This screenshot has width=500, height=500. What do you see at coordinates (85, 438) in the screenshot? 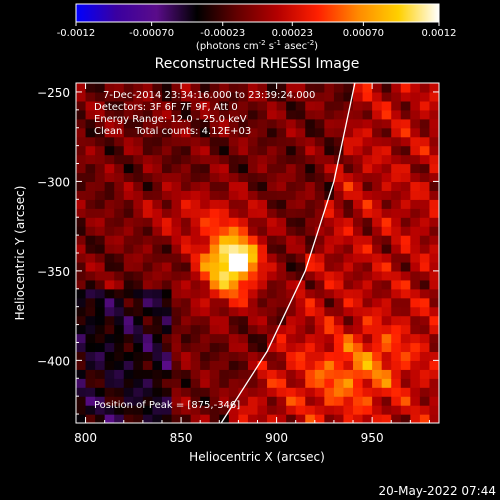
I see `x-tick-label: 800` at bounding box center [85, 438].